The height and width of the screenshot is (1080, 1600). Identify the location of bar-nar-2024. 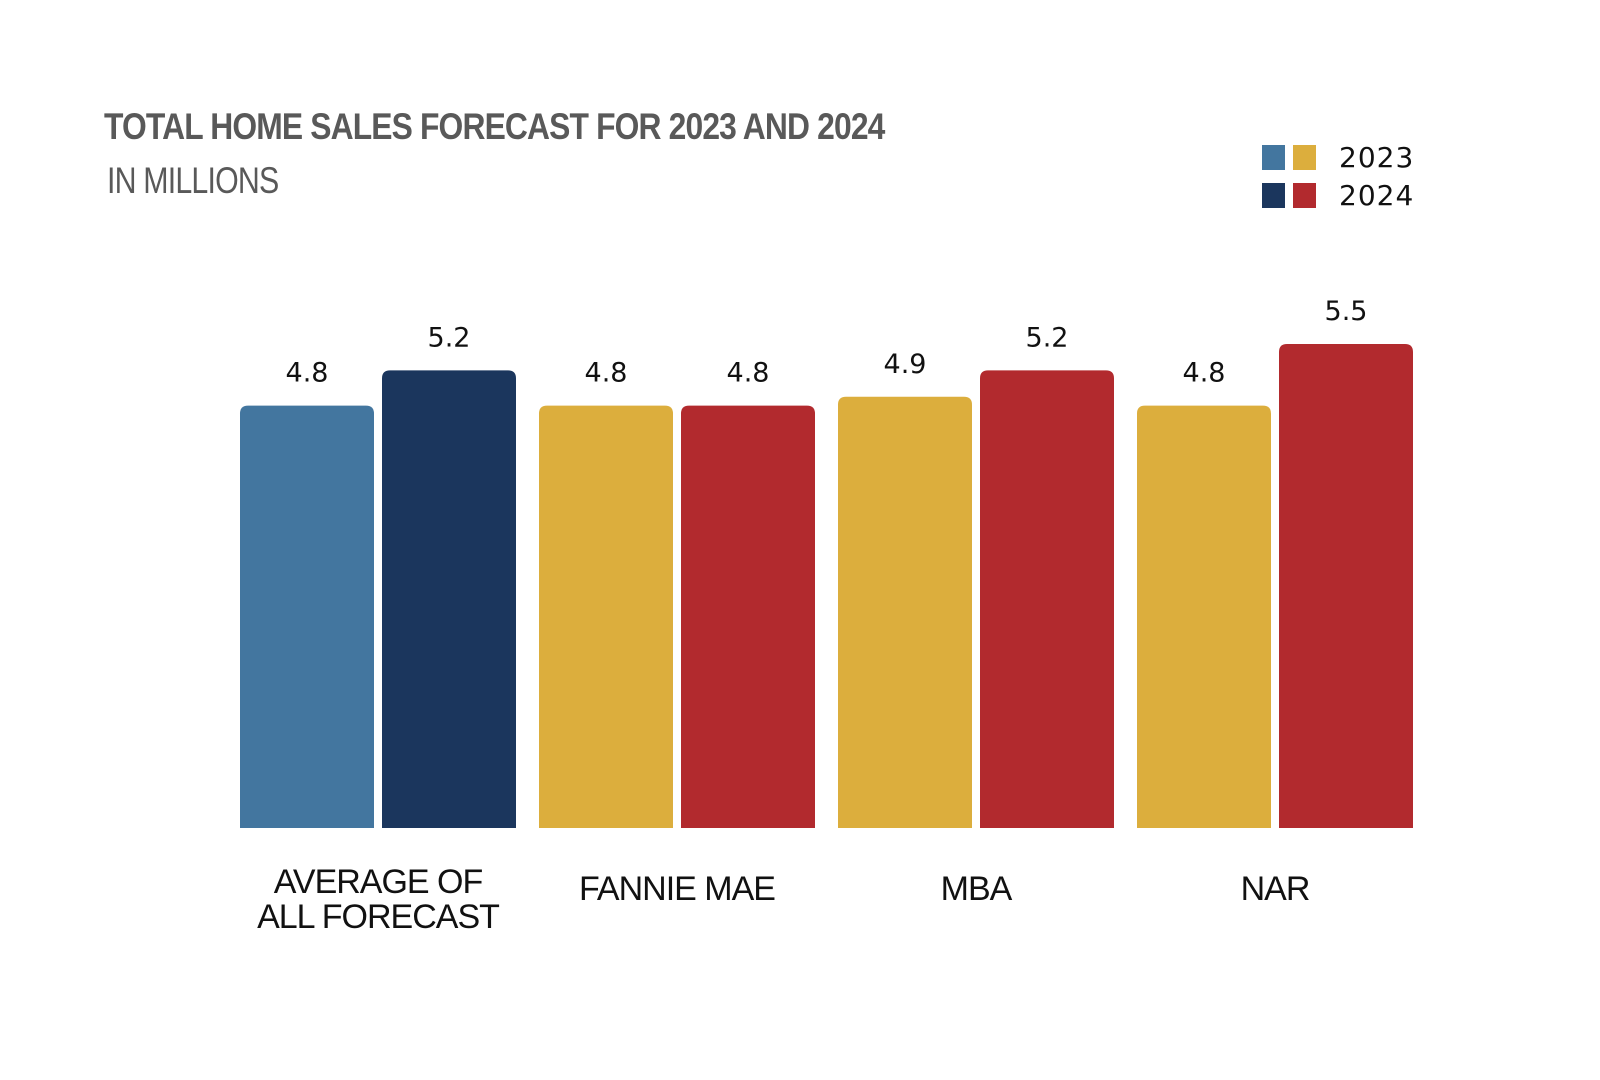
(1346, 586).